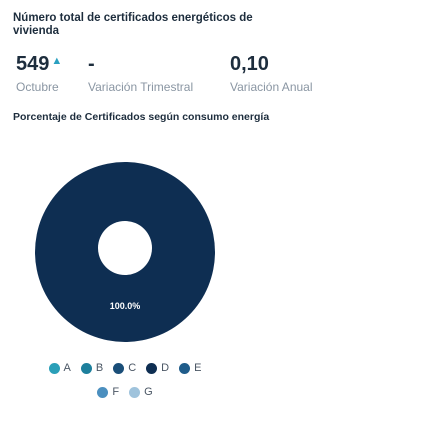  Describe the element at coordinates (125, 248) in the screenshot. I see `donut-hole` at that location.